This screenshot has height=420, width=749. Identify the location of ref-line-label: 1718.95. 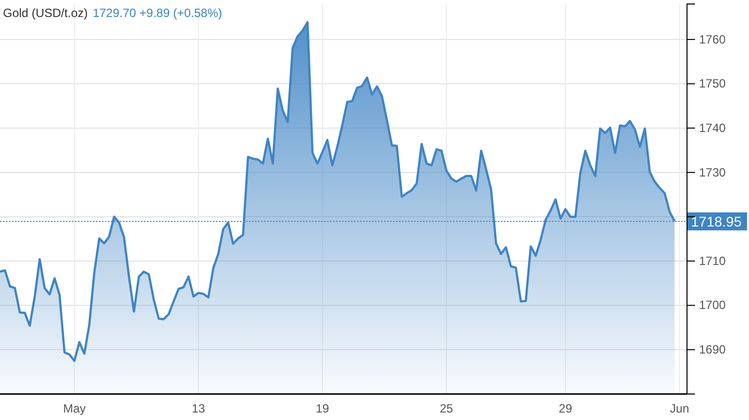
(716, 221).